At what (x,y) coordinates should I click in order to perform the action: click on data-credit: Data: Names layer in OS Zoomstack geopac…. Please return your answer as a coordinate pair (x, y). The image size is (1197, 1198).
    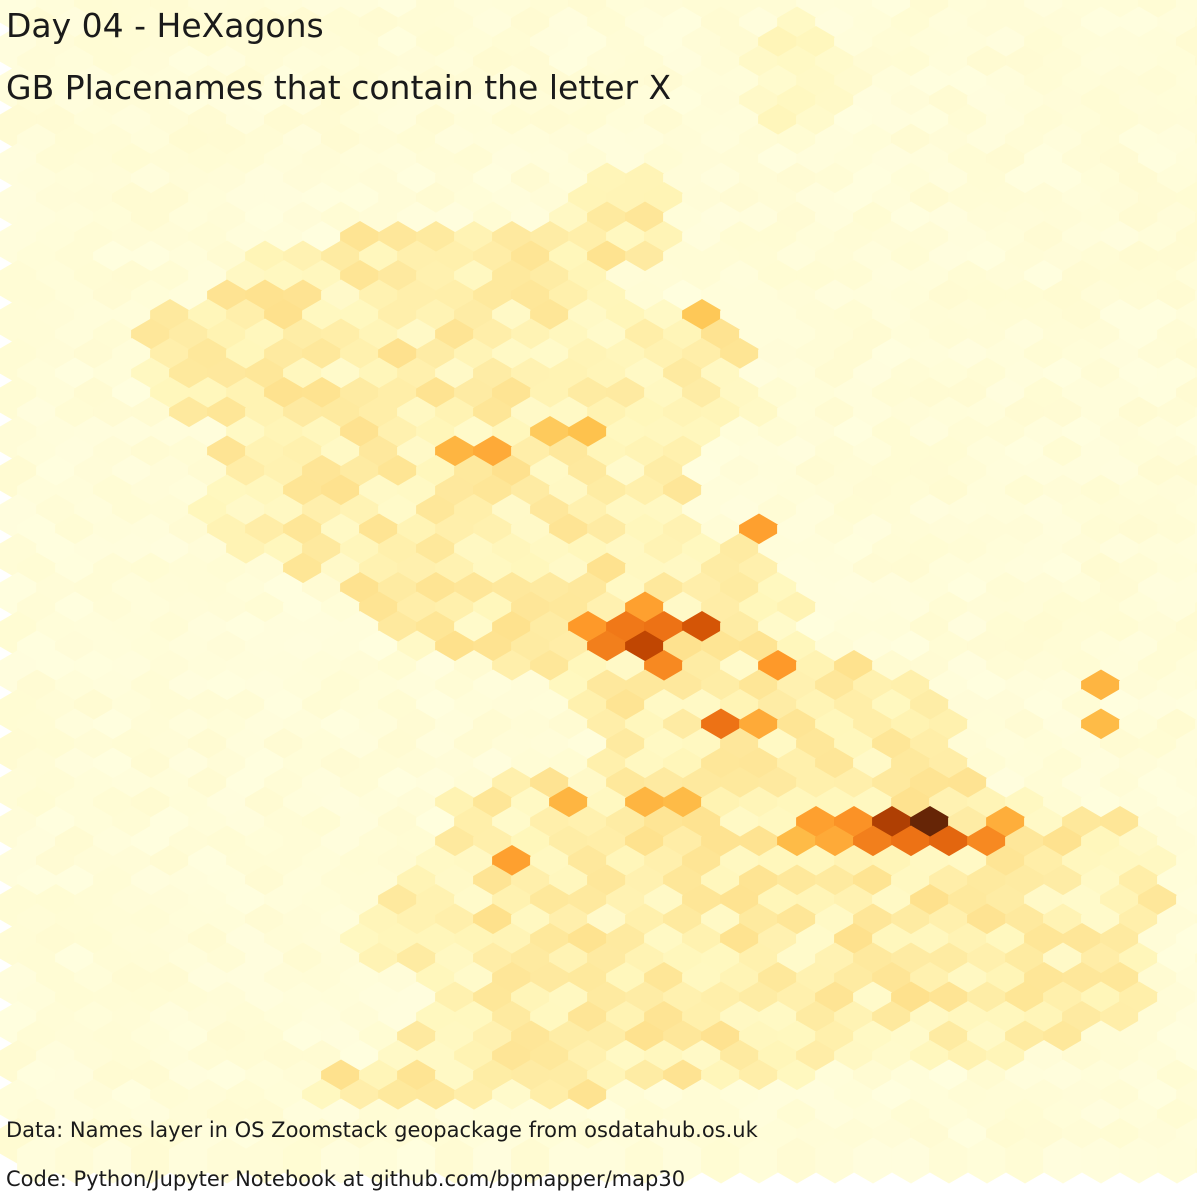
    Looking at the image, I should click on (382, 1130).